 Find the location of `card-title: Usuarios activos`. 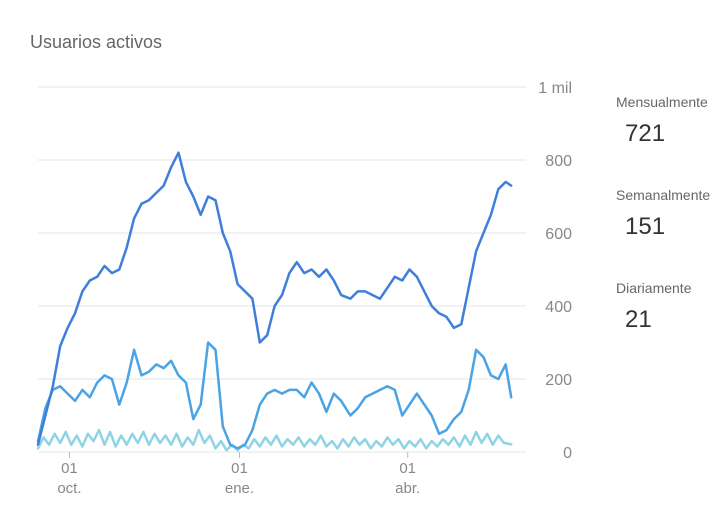

card-title: Usuarios activos is located at coordinates (96, 42).